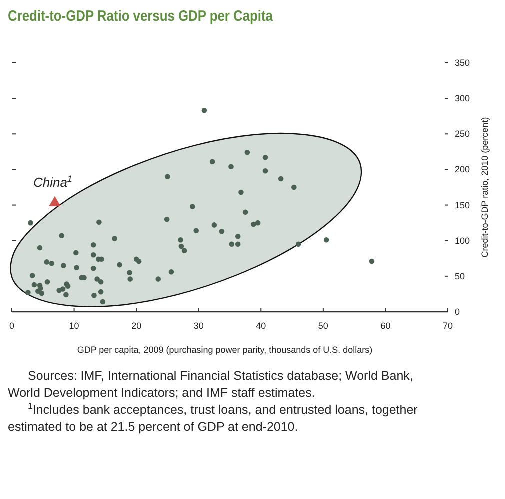 The height and width of the screenshot is (499, 505). I want to click on chart-title: Credit-to-GDP Ratio versus GDP per Capita, so click(162, 16).